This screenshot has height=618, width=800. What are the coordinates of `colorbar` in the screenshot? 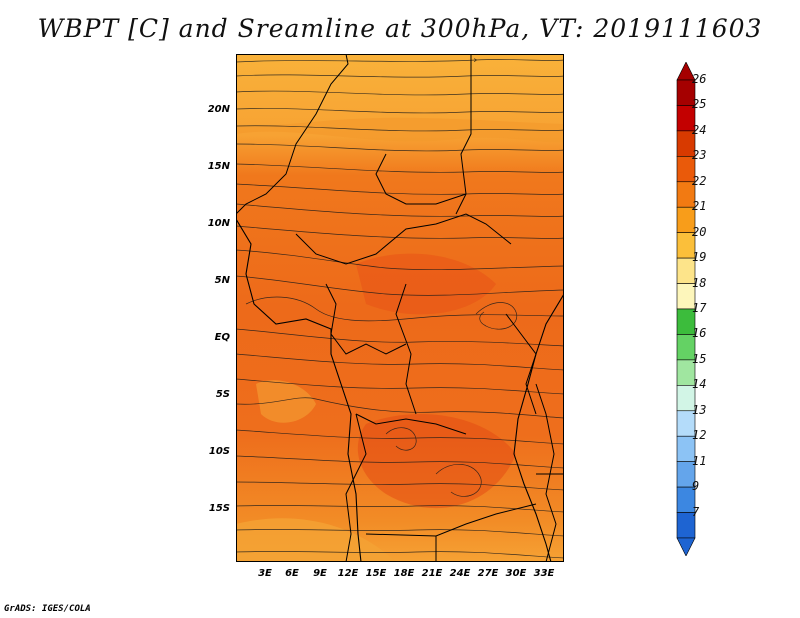 It's located at (686, 309).